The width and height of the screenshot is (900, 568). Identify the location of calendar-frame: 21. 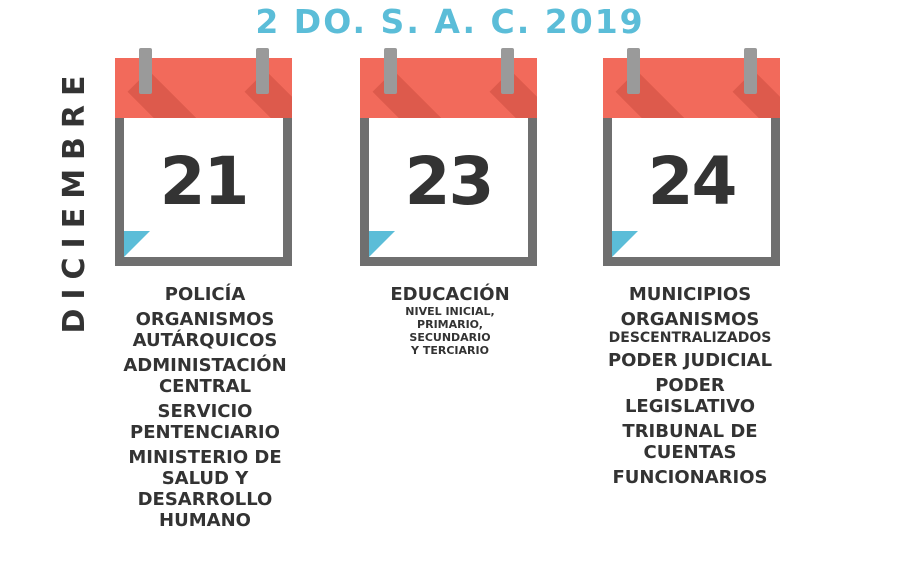
(203, 192).